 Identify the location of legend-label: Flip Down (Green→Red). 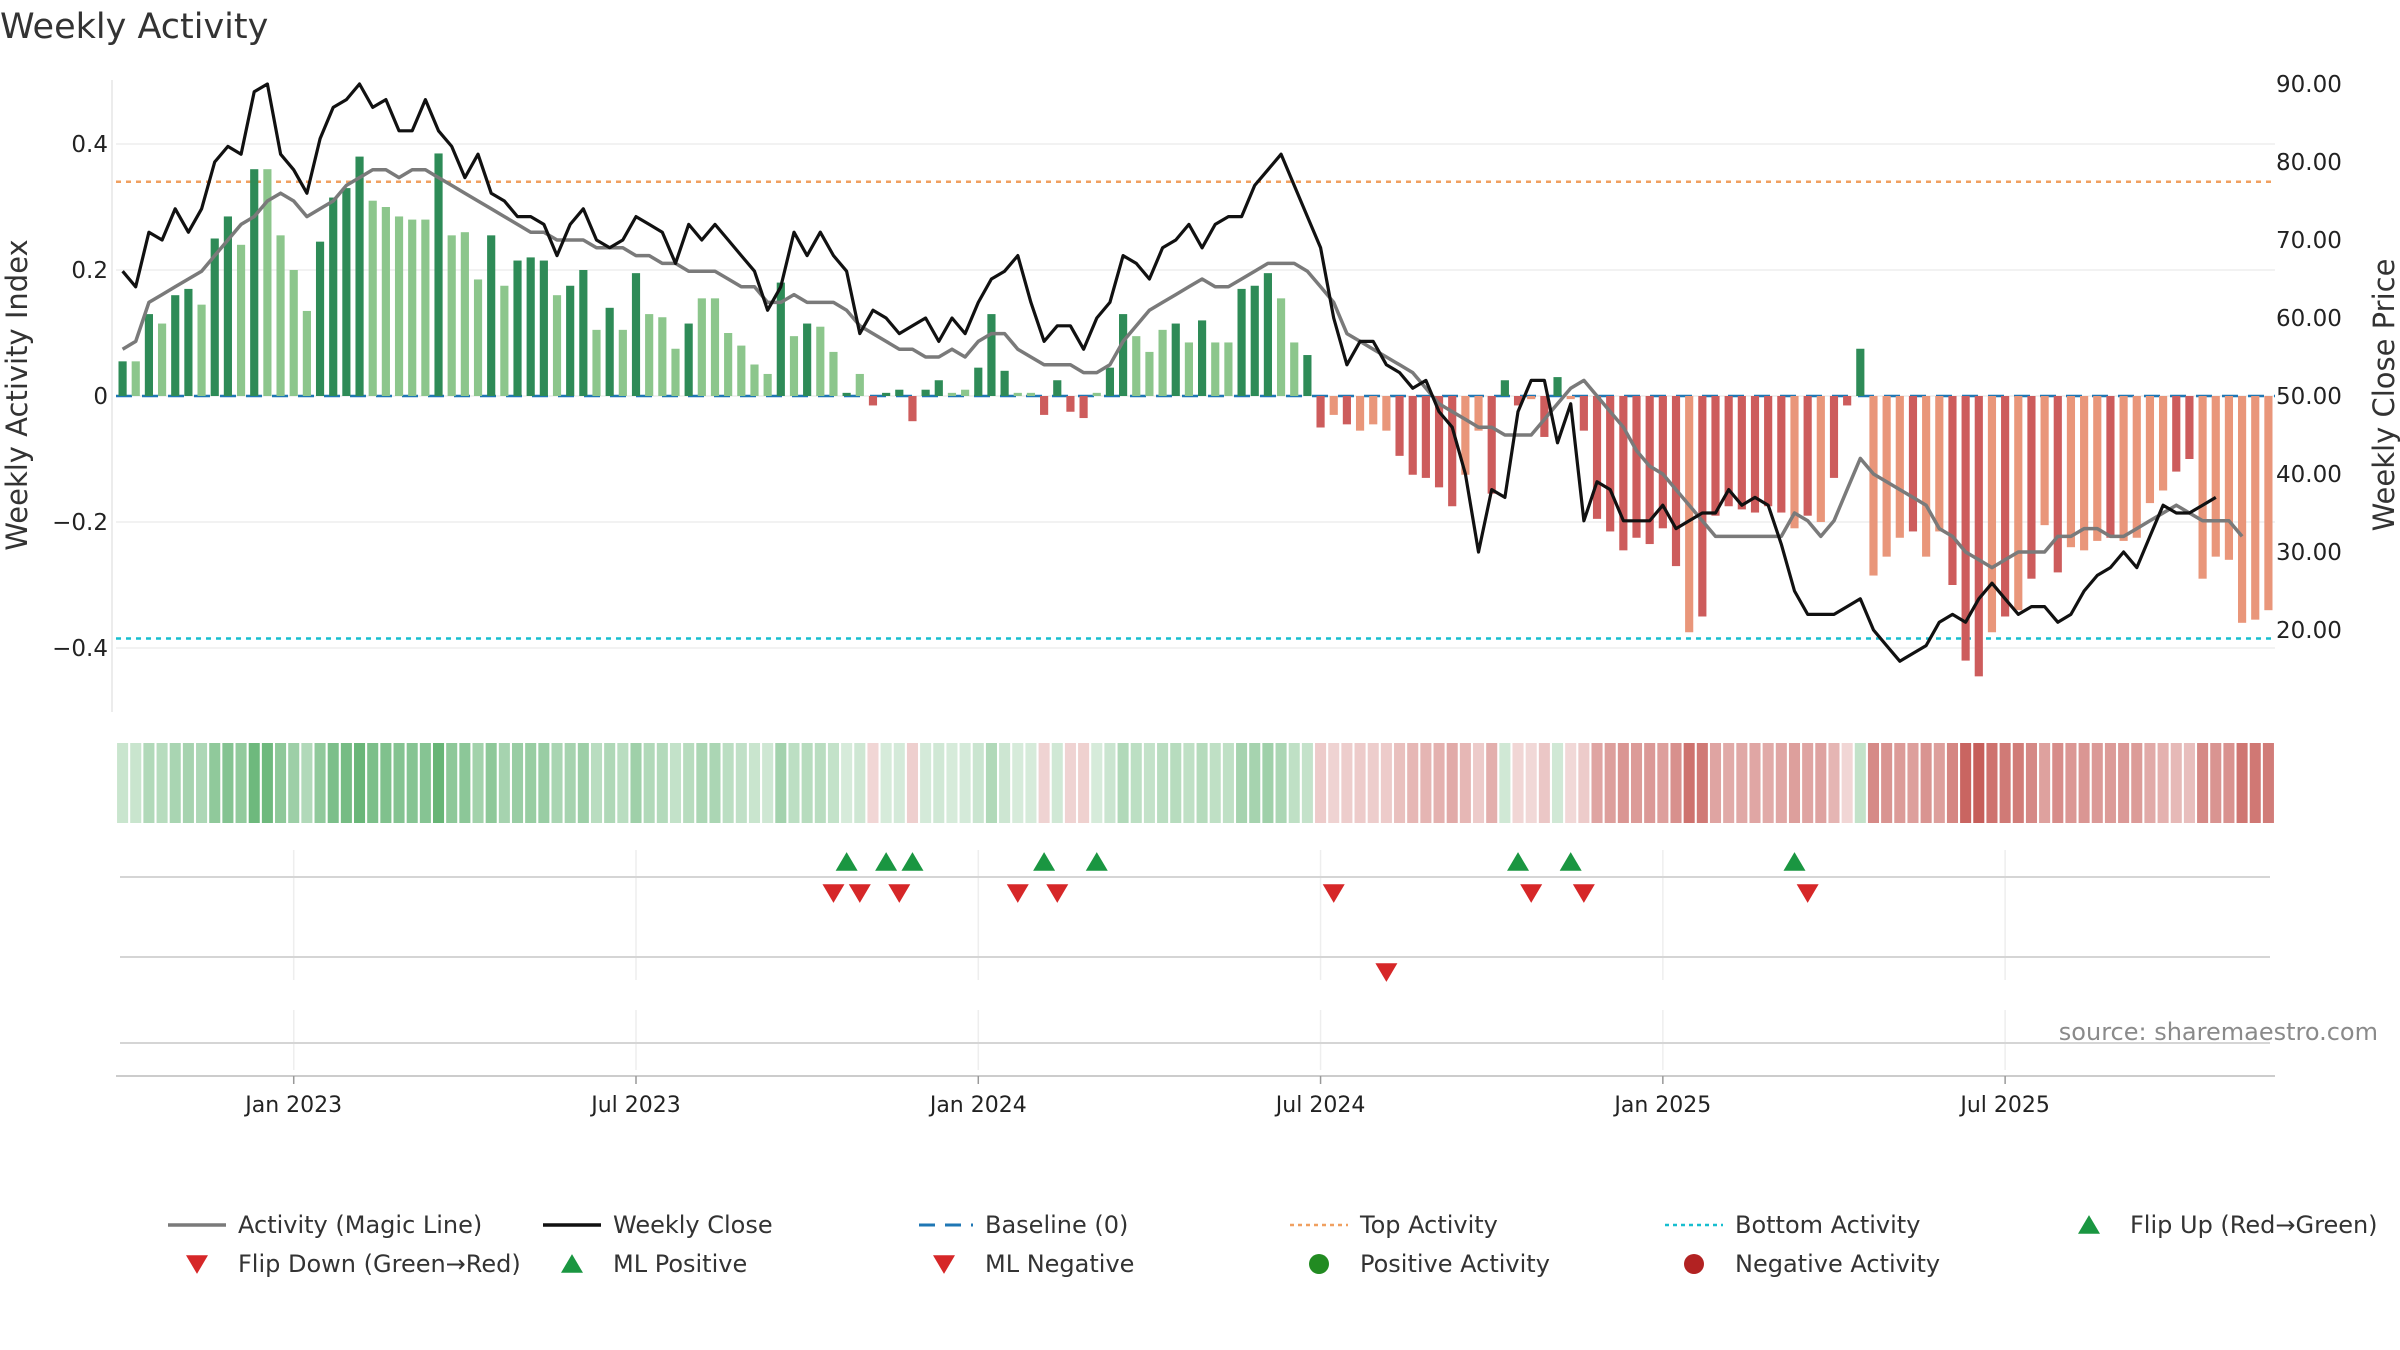
(379, 1264).